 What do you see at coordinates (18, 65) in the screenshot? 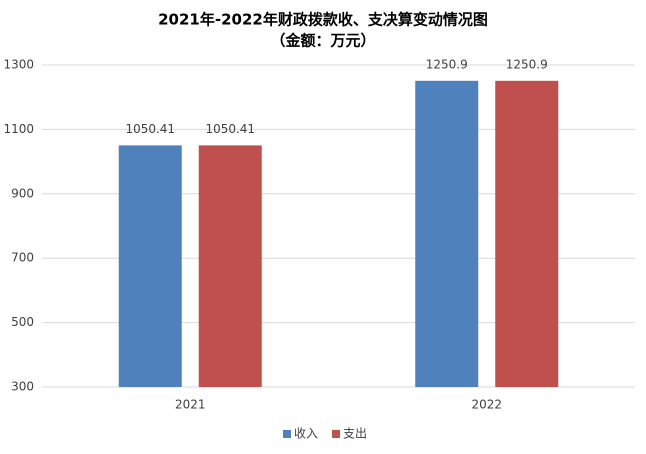
I see `y-tick-label: 1300` at bounding box center [18, 65].